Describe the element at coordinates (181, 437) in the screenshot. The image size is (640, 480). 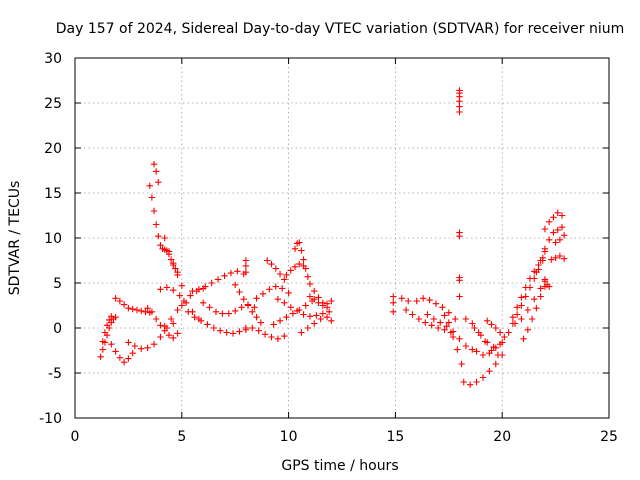
I see `x-tick-label: 5` at that location.